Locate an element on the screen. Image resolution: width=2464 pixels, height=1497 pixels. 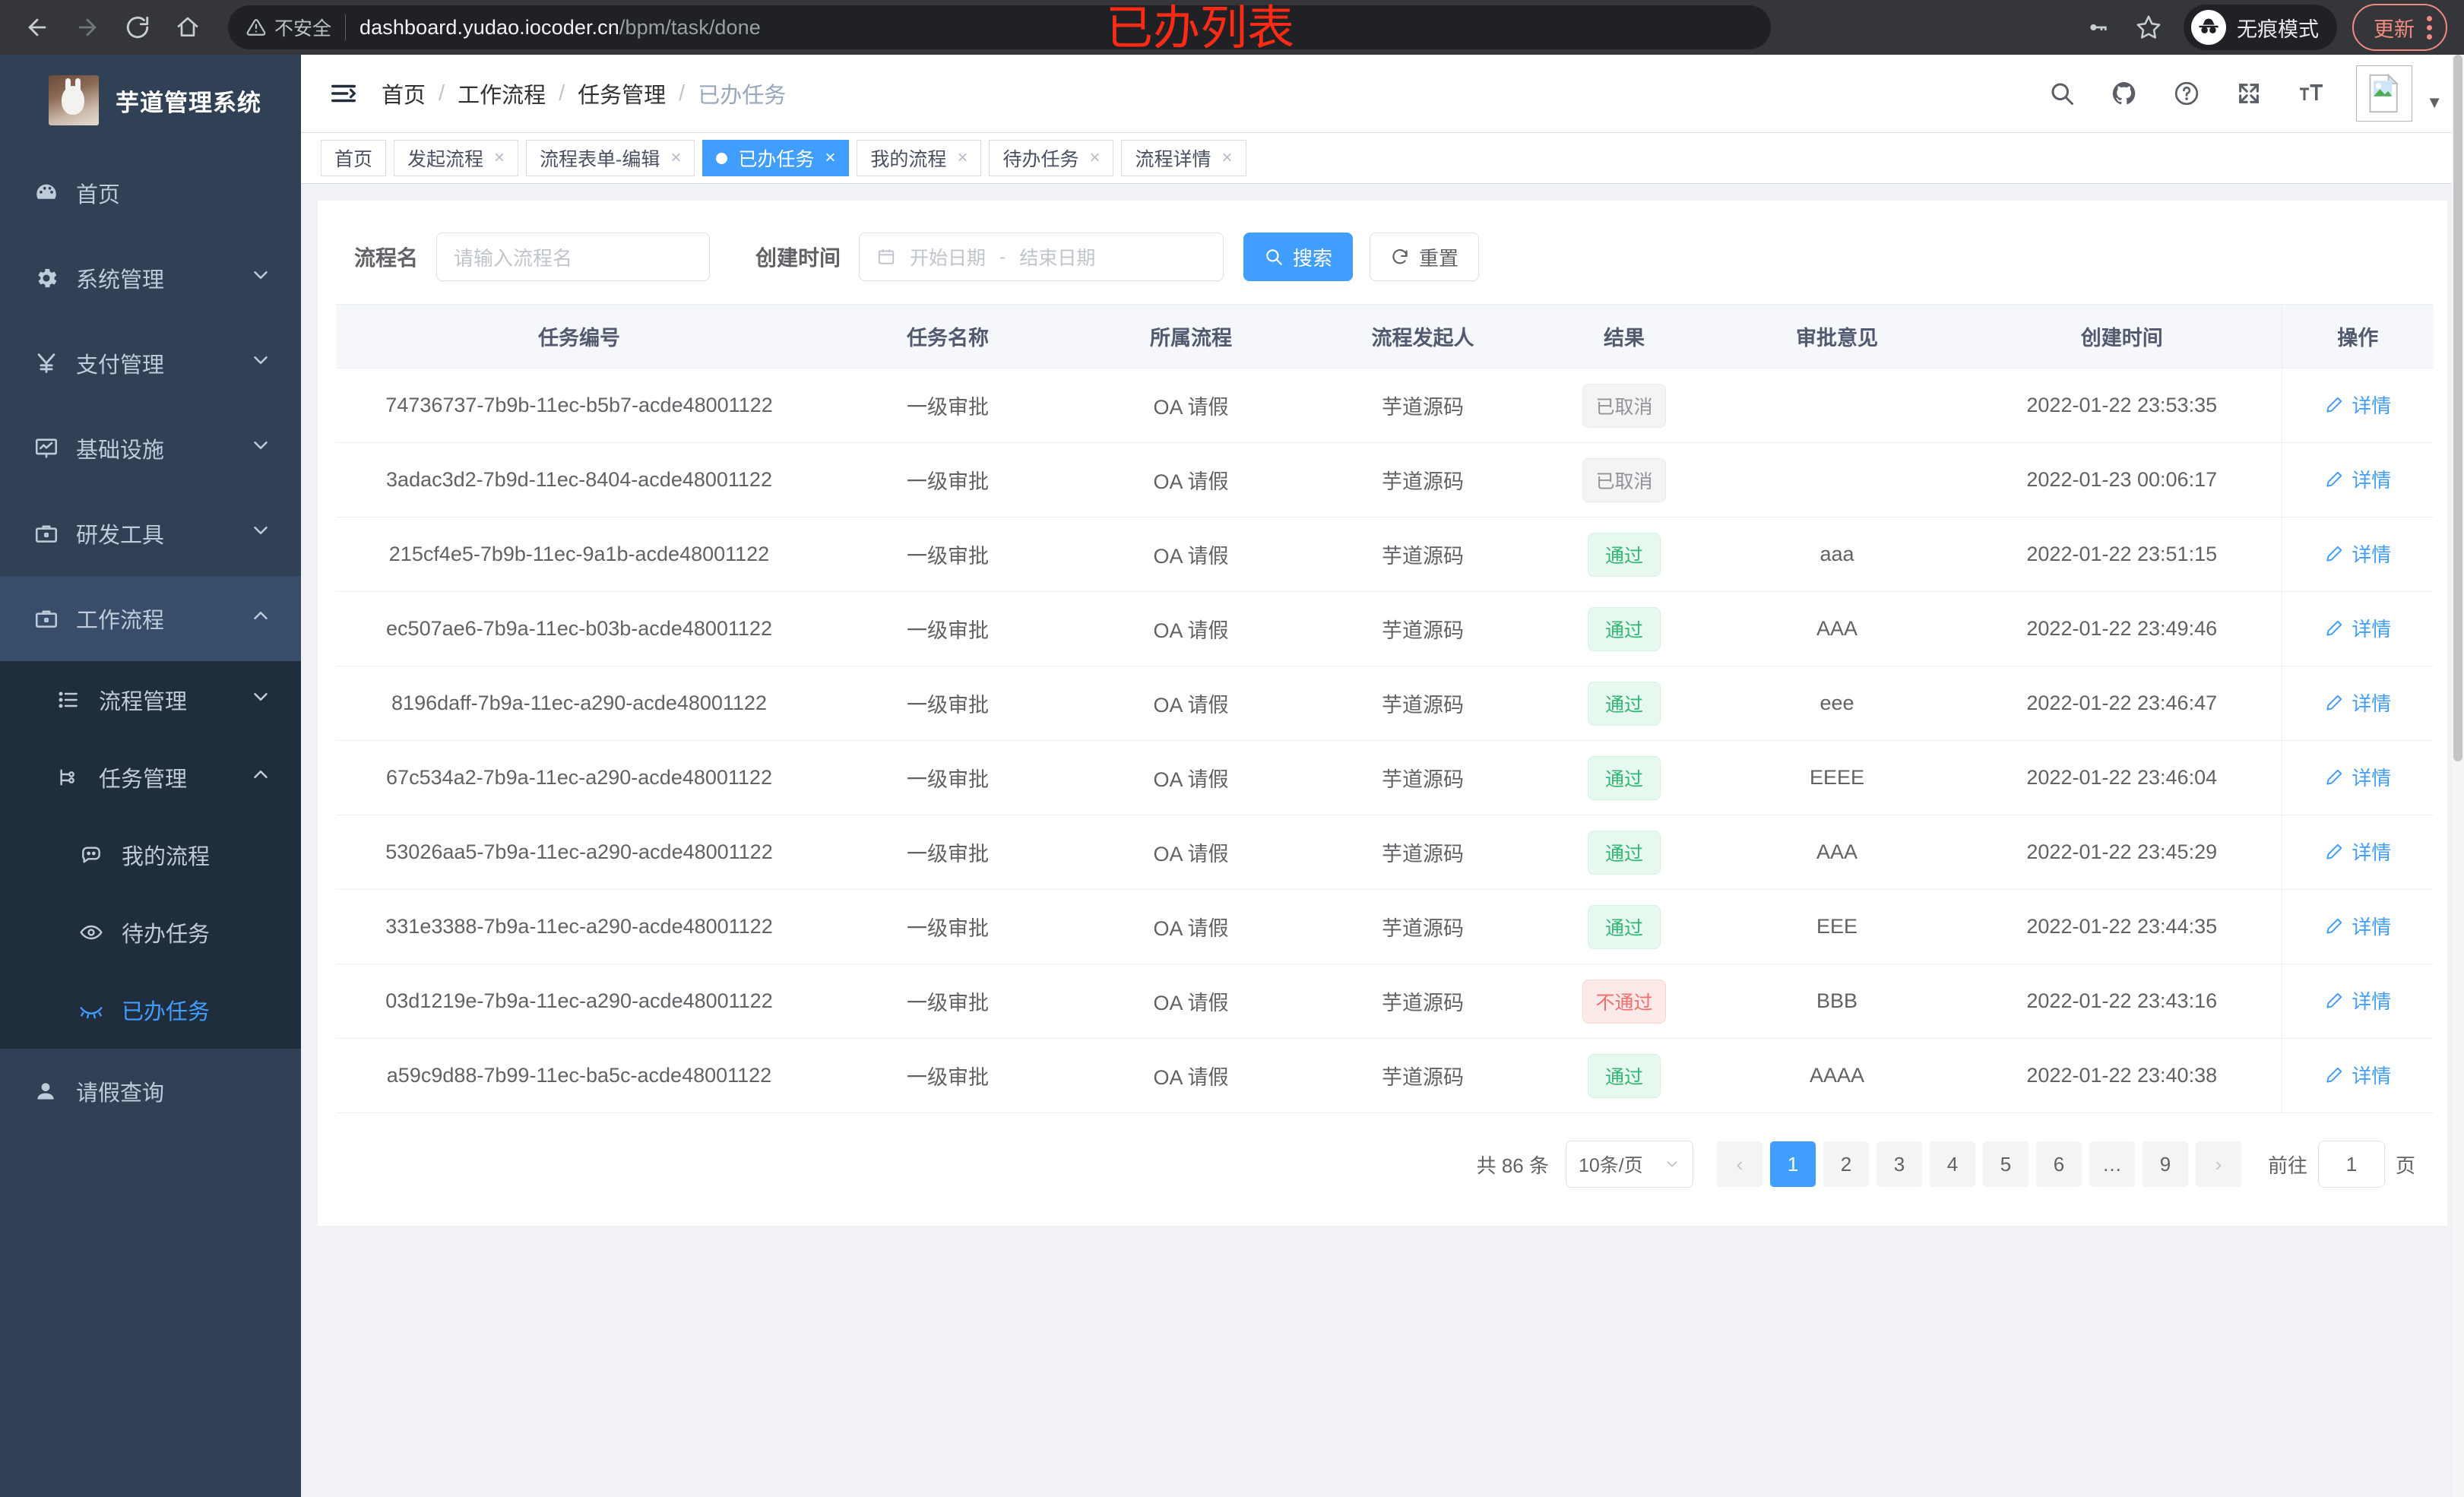
reset-button: 重置 is located at coordinates (1425, 257).